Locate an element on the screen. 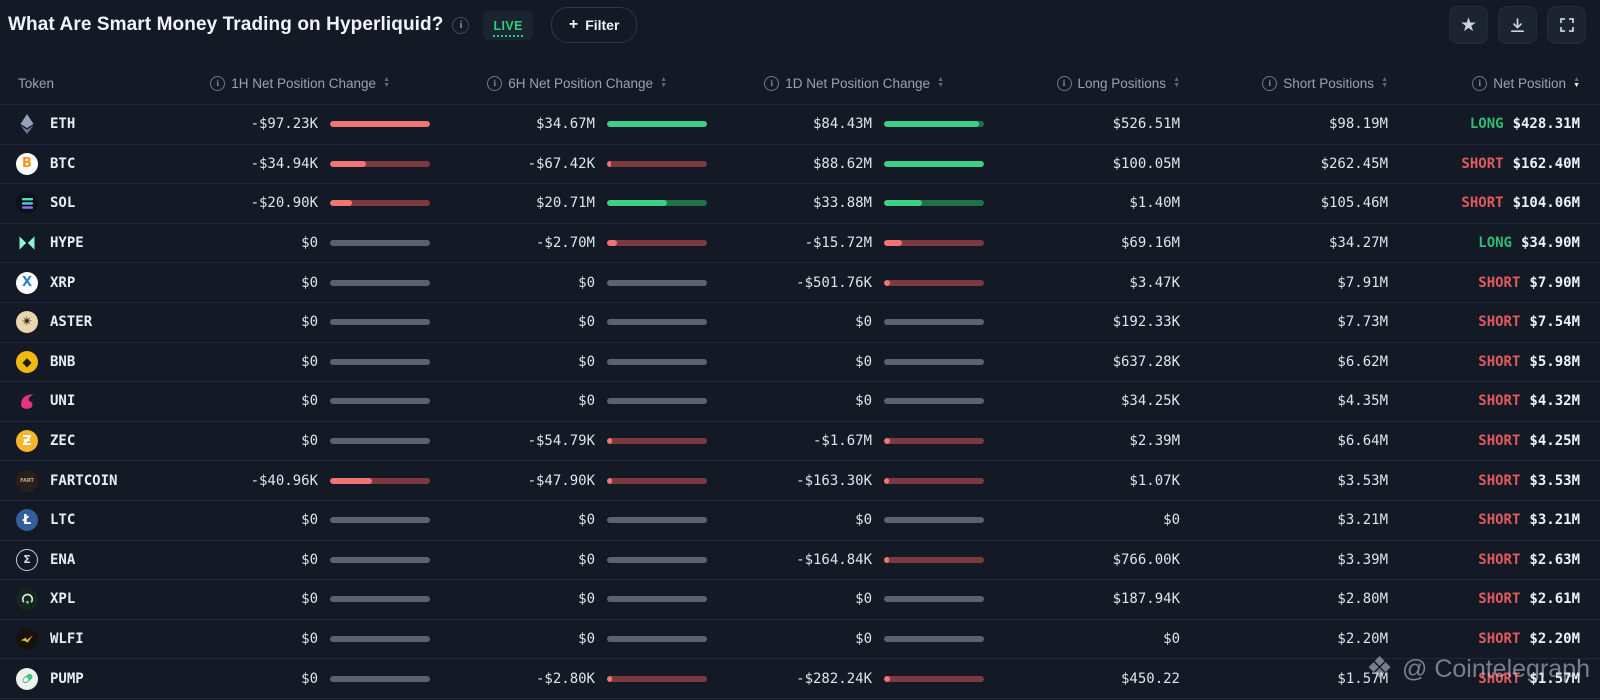  sort-up-icon: ▲ is located at coordinates (1176, 79).